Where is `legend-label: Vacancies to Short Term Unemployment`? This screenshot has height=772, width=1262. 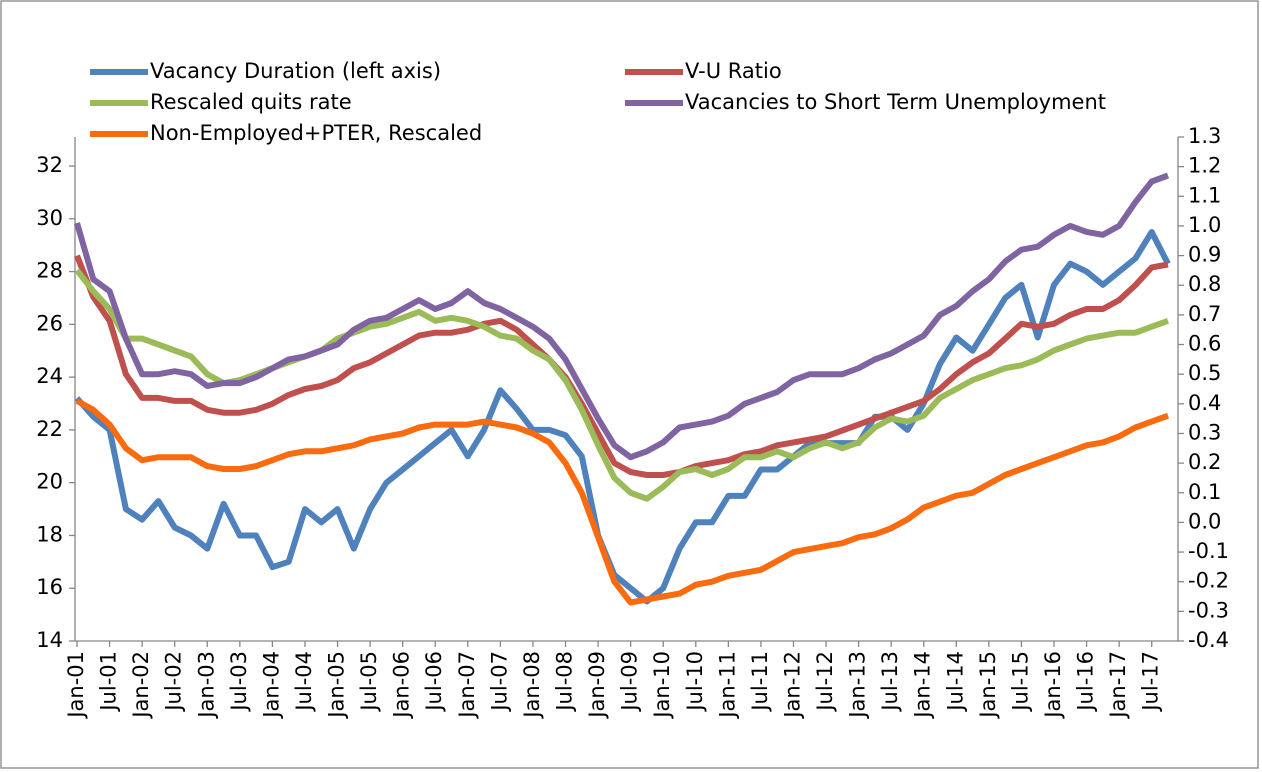 legend-label: Vacancies to Short Term Unemployment is located at coordinates (895, 102).